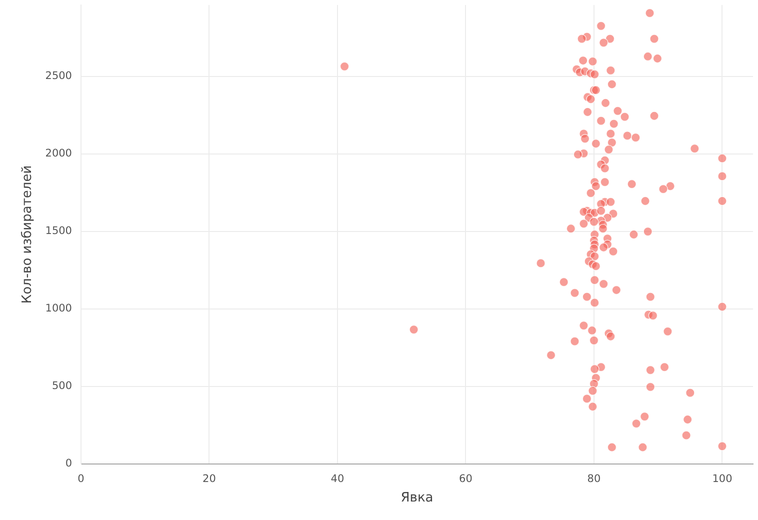  I want to click on y-tick-label: 500, so click(62, 386).